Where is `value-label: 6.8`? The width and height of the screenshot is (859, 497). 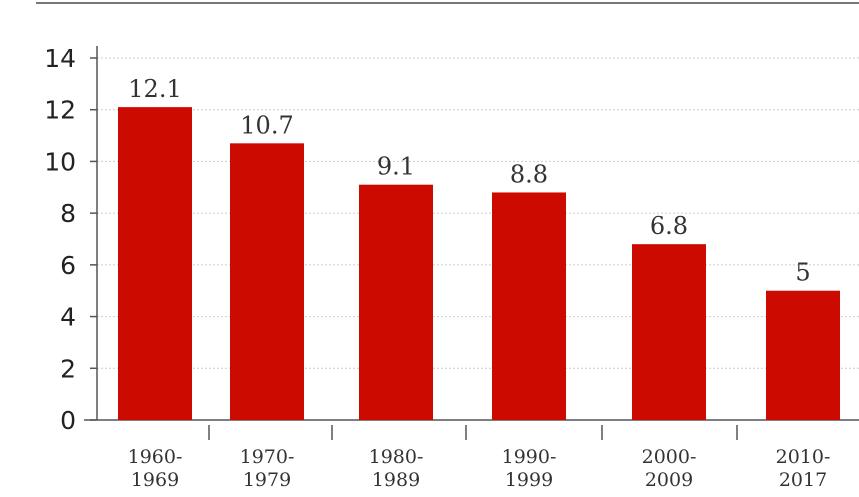
value-label: 6.8 is located at coordinates (669, 226).